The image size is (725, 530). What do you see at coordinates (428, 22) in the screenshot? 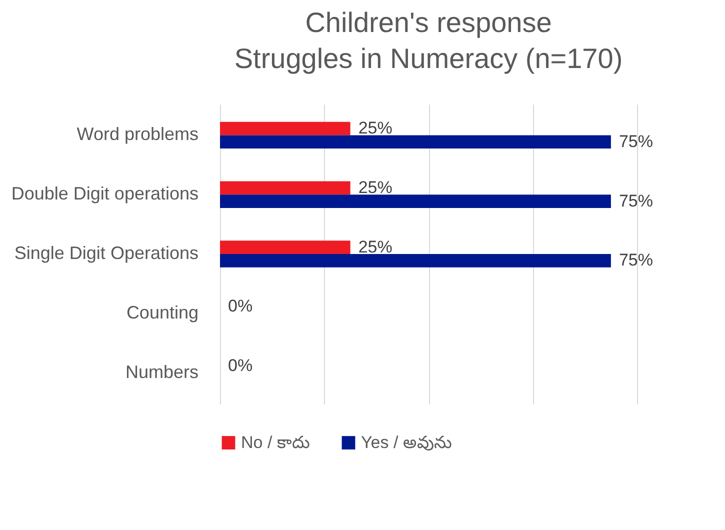
I see `chart-title: Children's response` at bounding box center [428, 22].